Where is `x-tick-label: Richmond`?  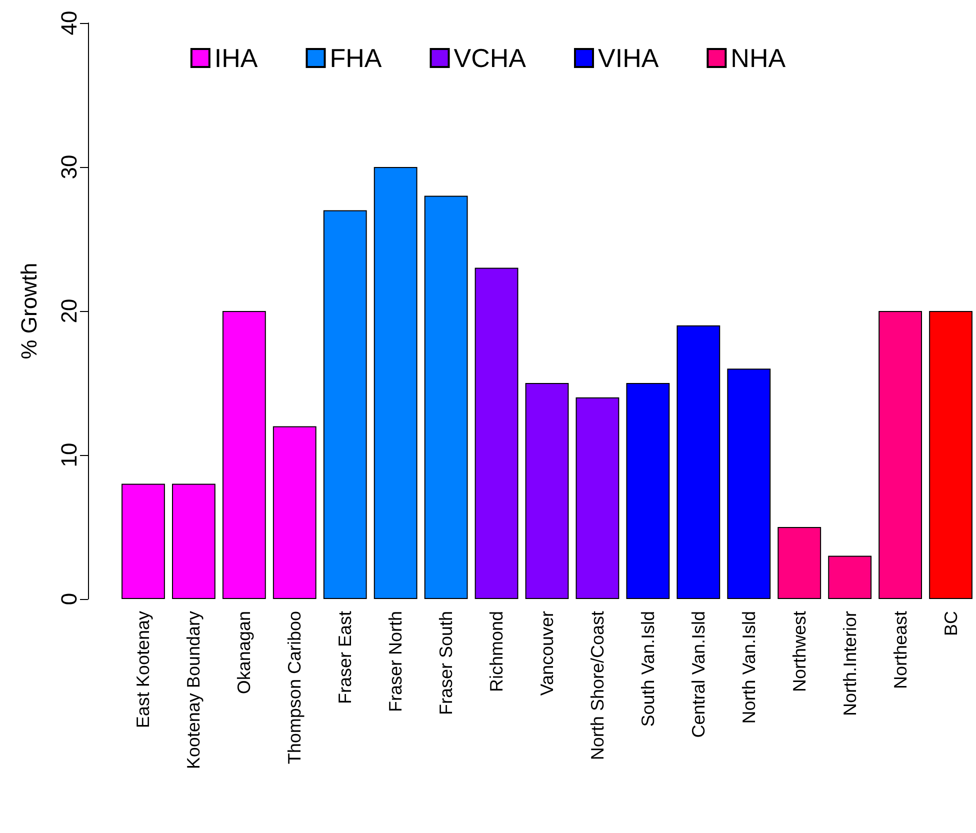
x-tick-label: Richmond is located at coordinates (496, 651).